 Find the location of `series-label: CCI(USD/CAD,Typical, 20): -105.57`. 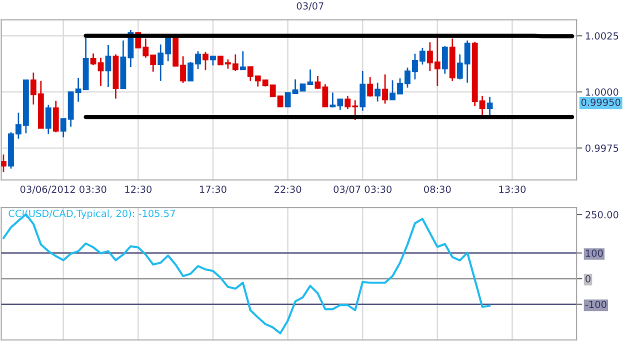

series-label: CCI(USD/CAD,Typical, 20): -105.57 is located at coordinates (91, 214).